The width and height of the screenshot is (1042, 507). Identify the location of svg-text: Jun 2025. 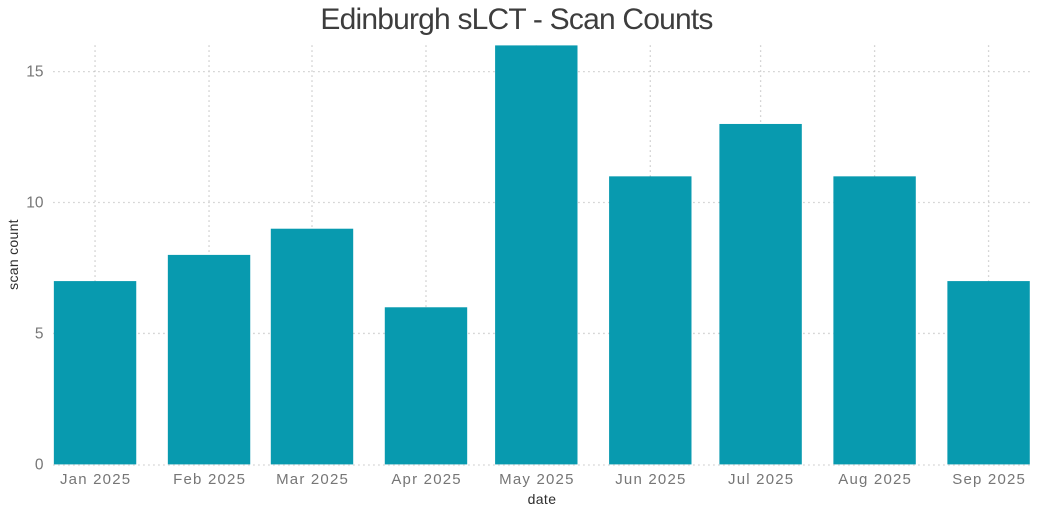
(650, 479).